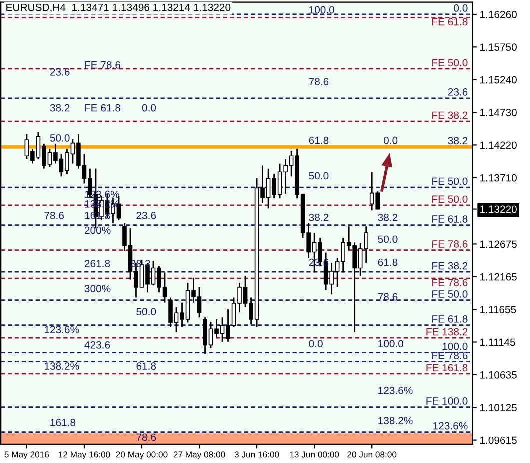 The width and height of the screenshot is (530, 463). What do you see at coordinates (498, 146) in the screenshot?
I see `y-tick-label: 1.14220` at bounding box center [498, 146].